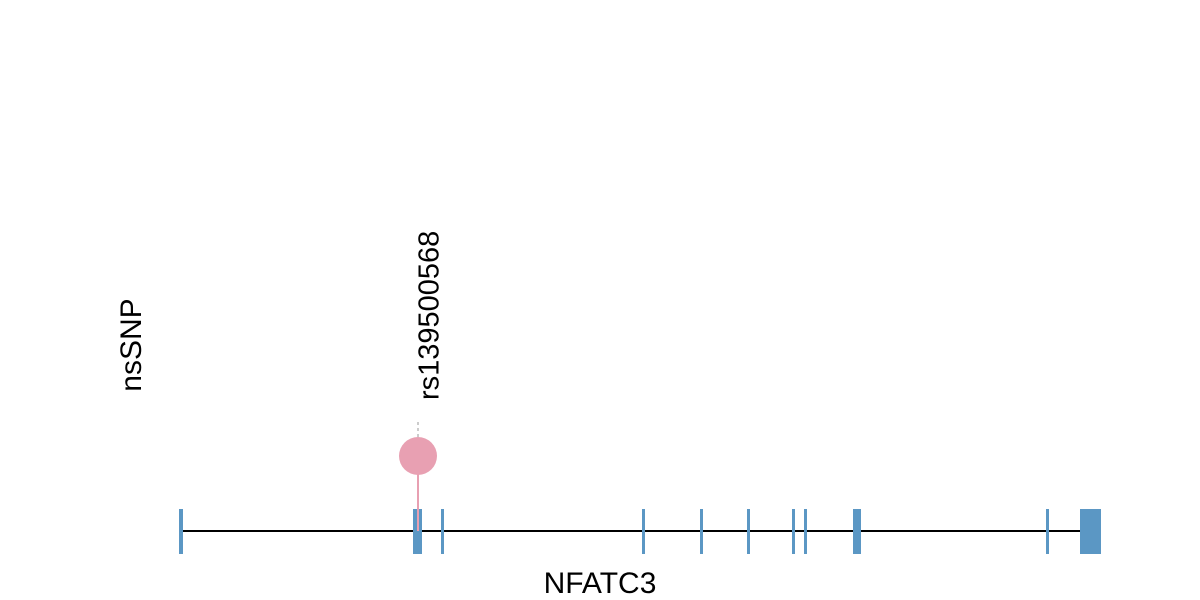  I want to click on gene-label: NFATC3, so click(600, 583).